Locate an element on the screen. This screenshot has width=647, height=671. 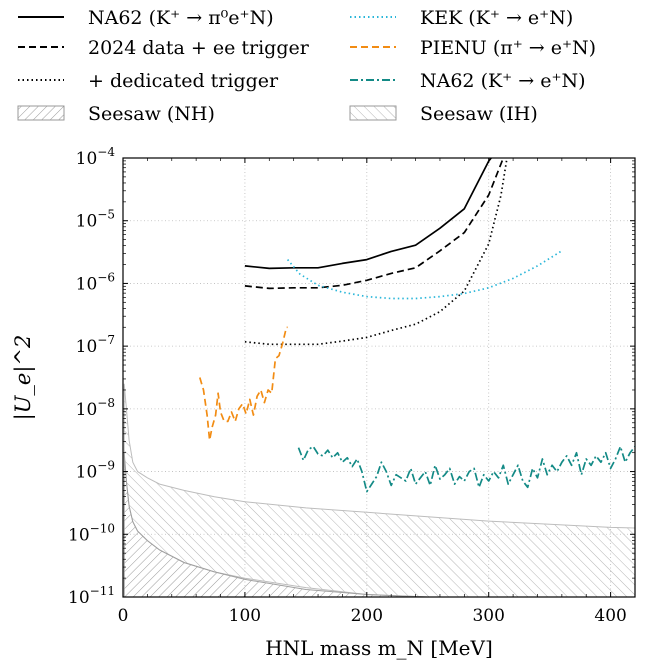
y-tick-label: 10⁻⁵ is located at coordinates (95, 220).